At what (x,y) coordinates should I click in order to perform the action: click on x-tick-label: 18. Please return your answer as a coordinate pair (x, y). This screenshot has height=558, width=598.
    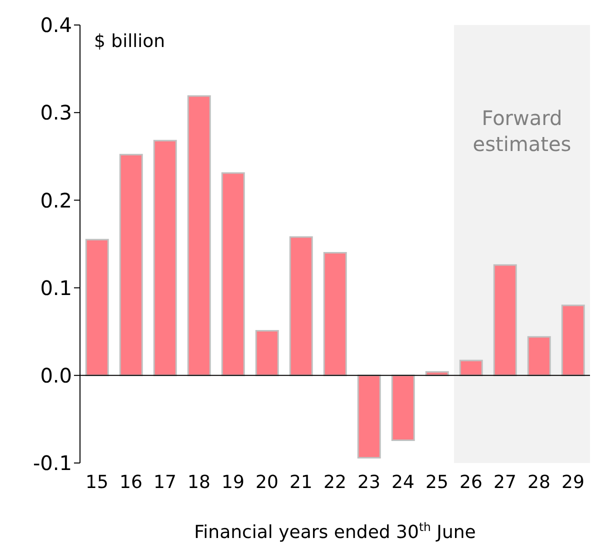
    Looking at the image, I should click on (199, 482).